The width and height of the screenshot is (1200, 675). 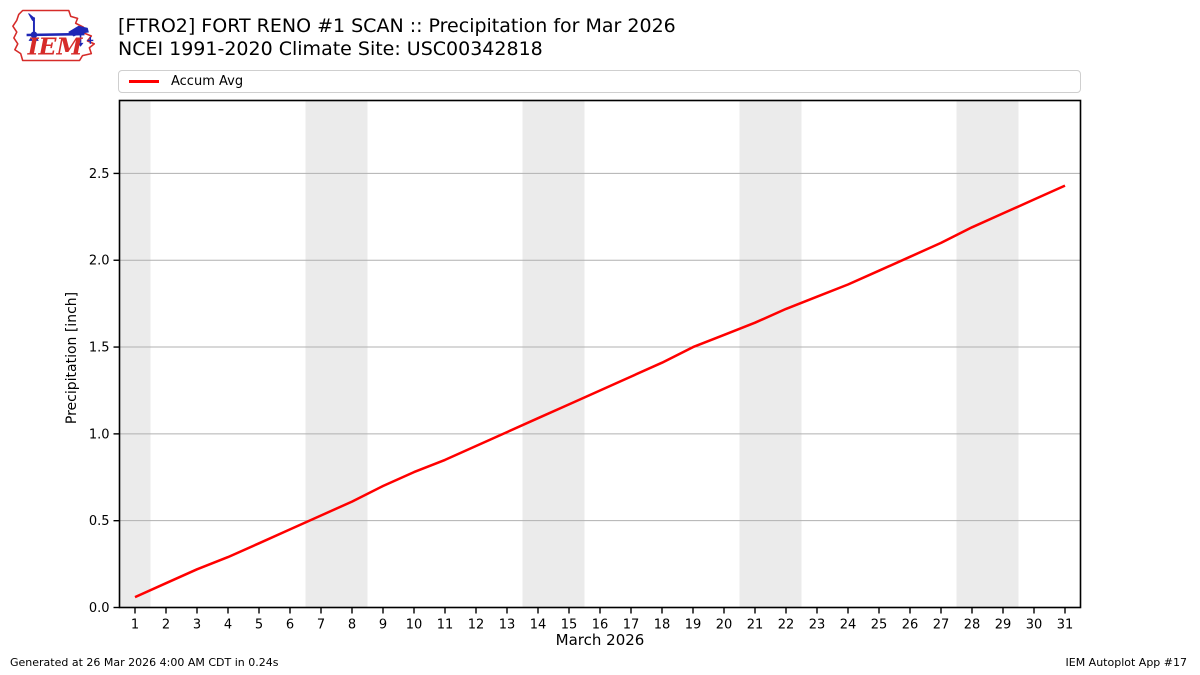 I want to click on iowa-outline, so click(x=54, y=35).